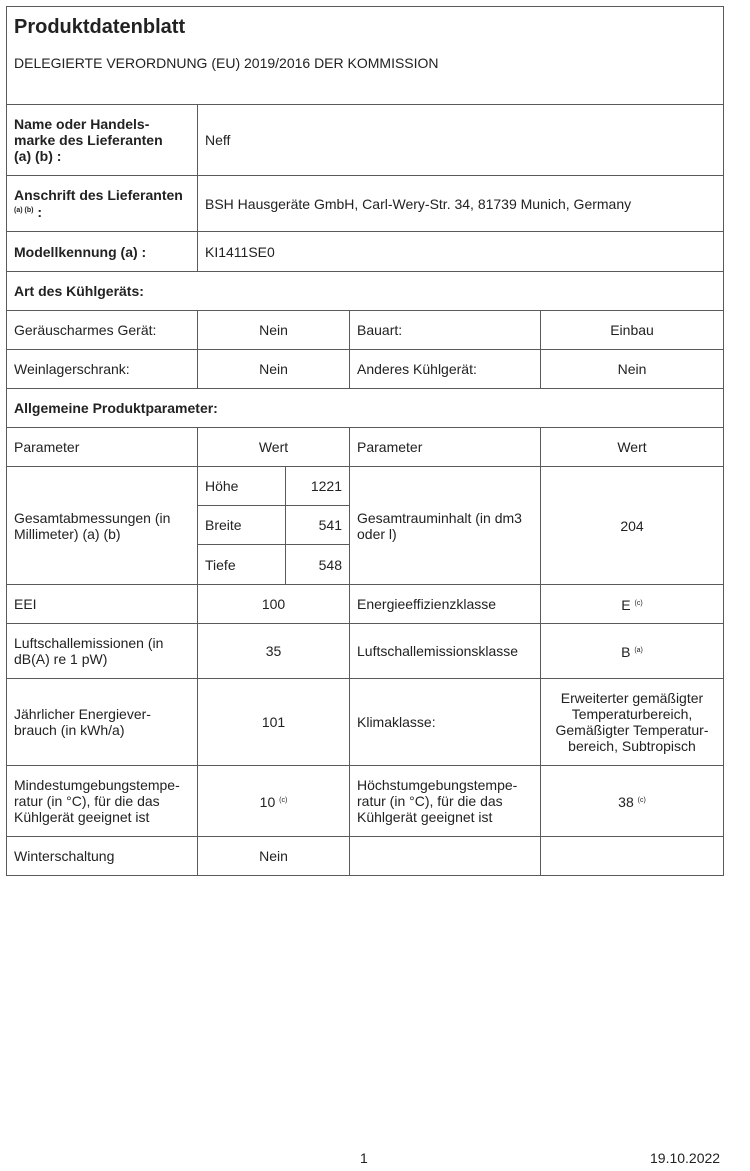 The image size is (750, 1171). Describe the element at coordinates (100, 27) in the screenshot. I see `page-title: Produktdatenblatt` at that location.